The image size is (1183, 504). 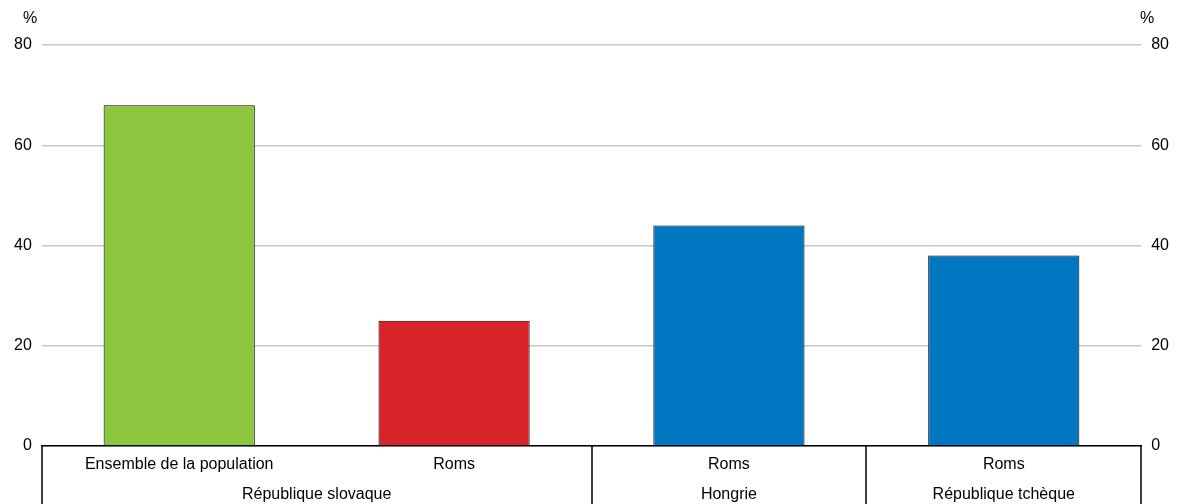 What do you see at coordinates (179, 464) in the screenshot?
I see `x-tick-label: Ensemble de la population` at bounding box center [179, 464].